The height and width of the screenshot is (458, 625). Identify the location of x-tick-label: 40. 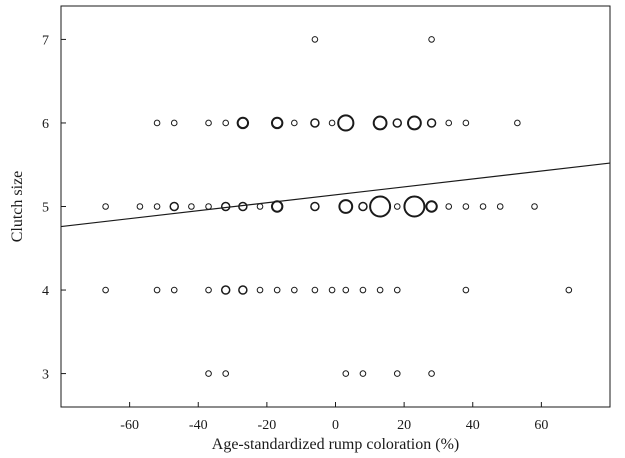
(473, 425).